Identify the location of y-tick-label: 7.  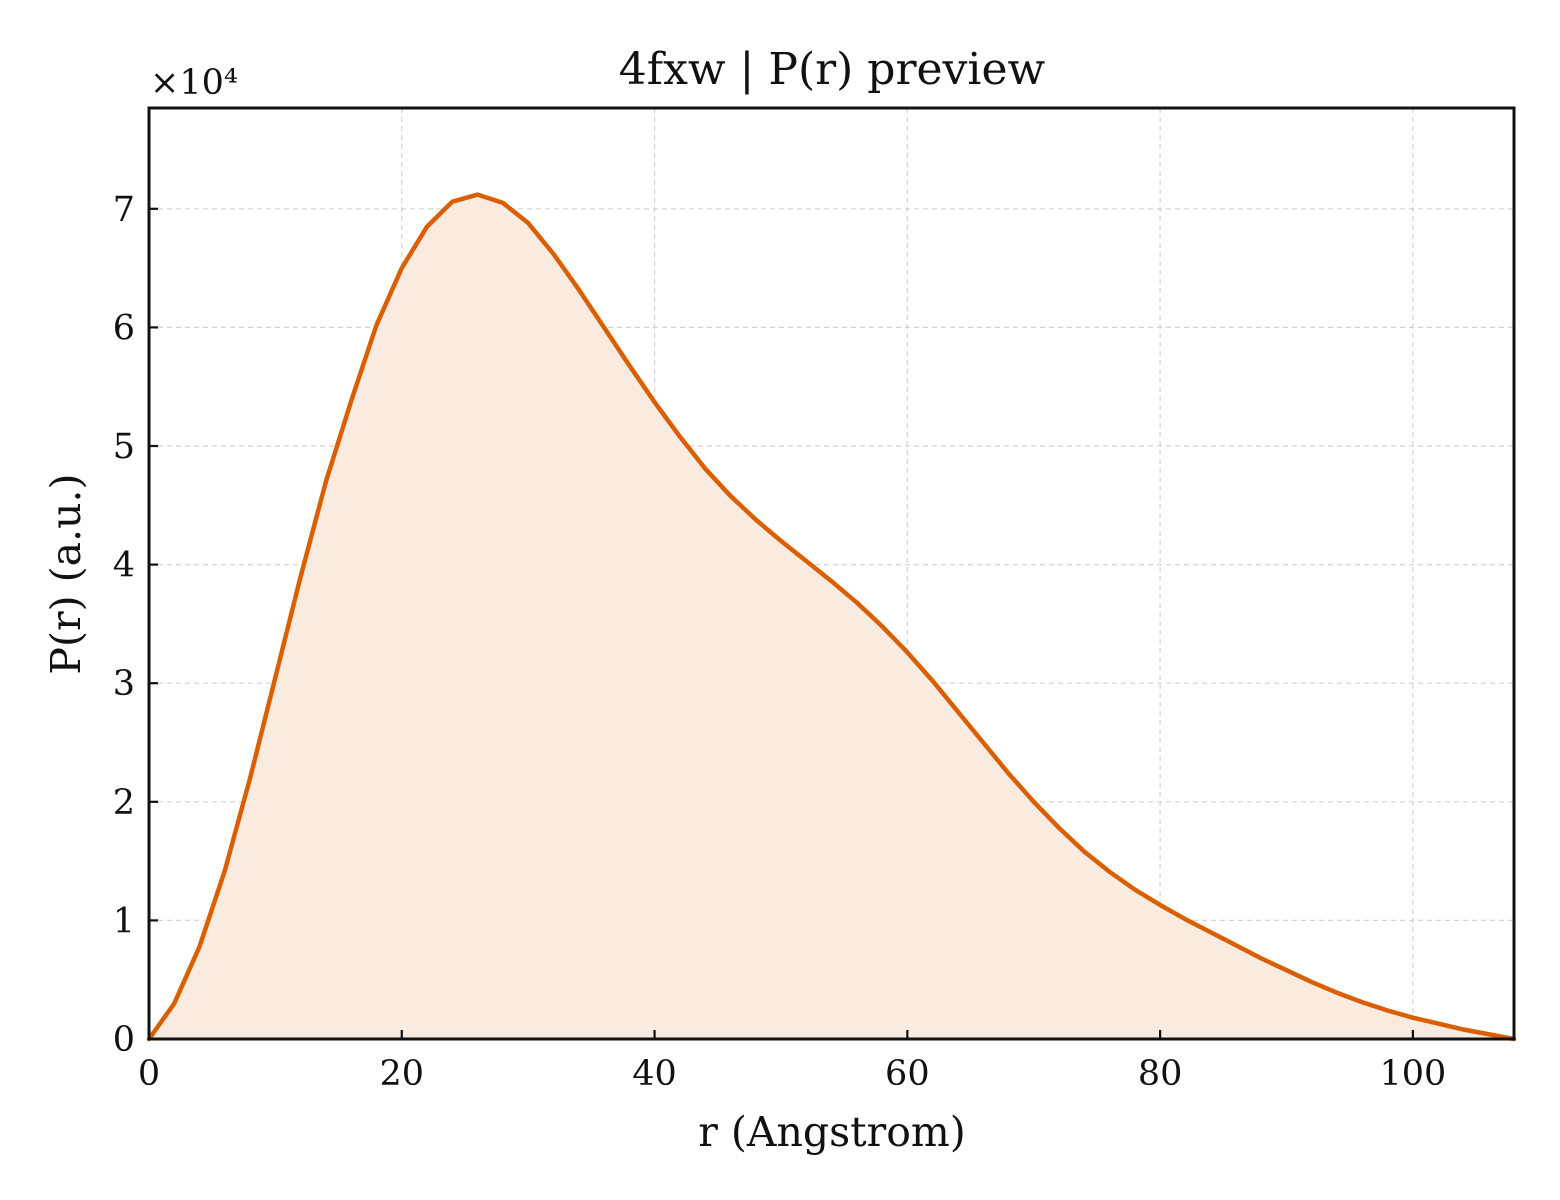
(124, 210).